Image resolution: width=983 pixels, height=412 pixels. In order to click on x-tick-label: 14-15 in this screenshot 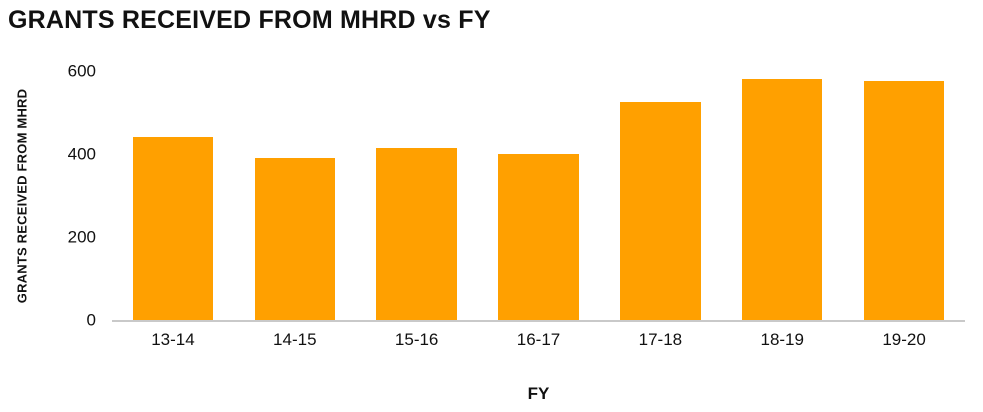, I will do `click(295, 339)`.